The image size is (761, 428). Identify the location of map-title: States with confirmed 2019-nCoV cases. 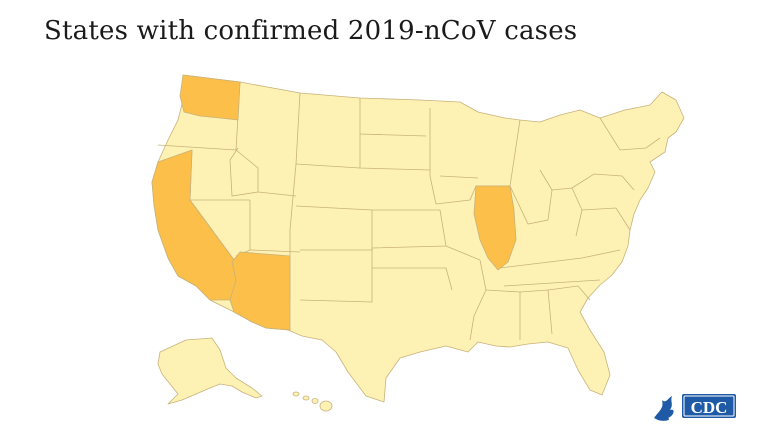
(311, 31).